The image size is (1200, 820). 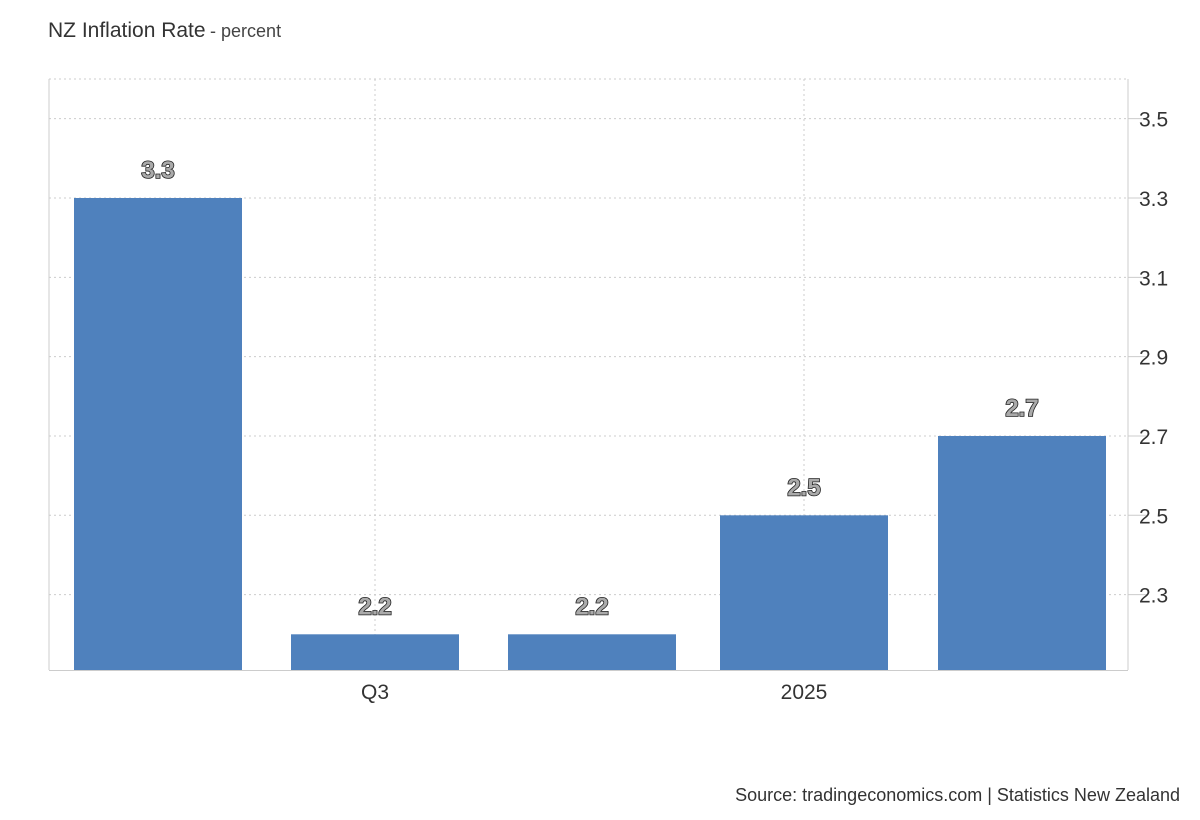 I want to click on x-tick-label: Q3, so click(x=375, y=692).